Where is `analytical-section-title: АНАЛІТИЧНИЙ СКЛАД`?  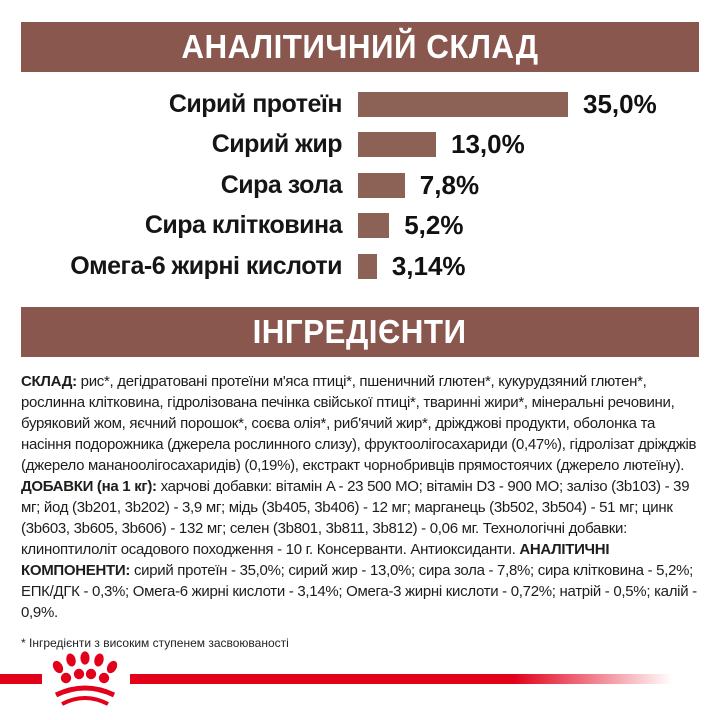 analytical-section-title: АНАЛІТИЧНИЙ СКЛАД is located at coordinates (360, 46).